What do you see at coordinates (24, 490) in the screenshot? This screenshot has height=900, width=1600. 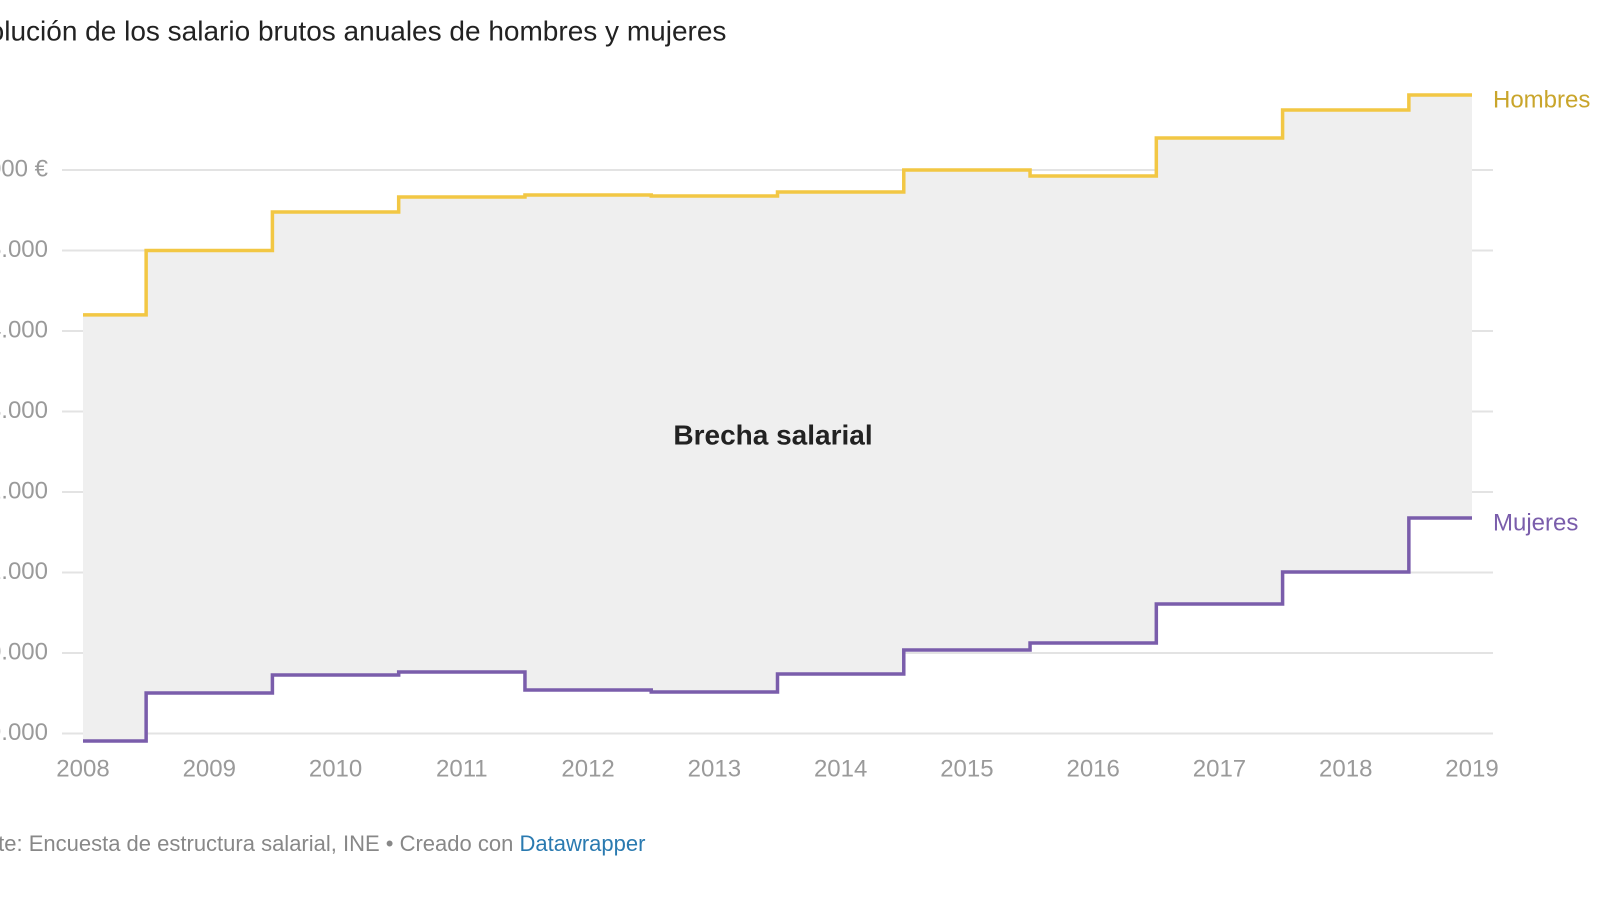 I see `y-tick-label: 22.000` at bounding box center [24, 490].